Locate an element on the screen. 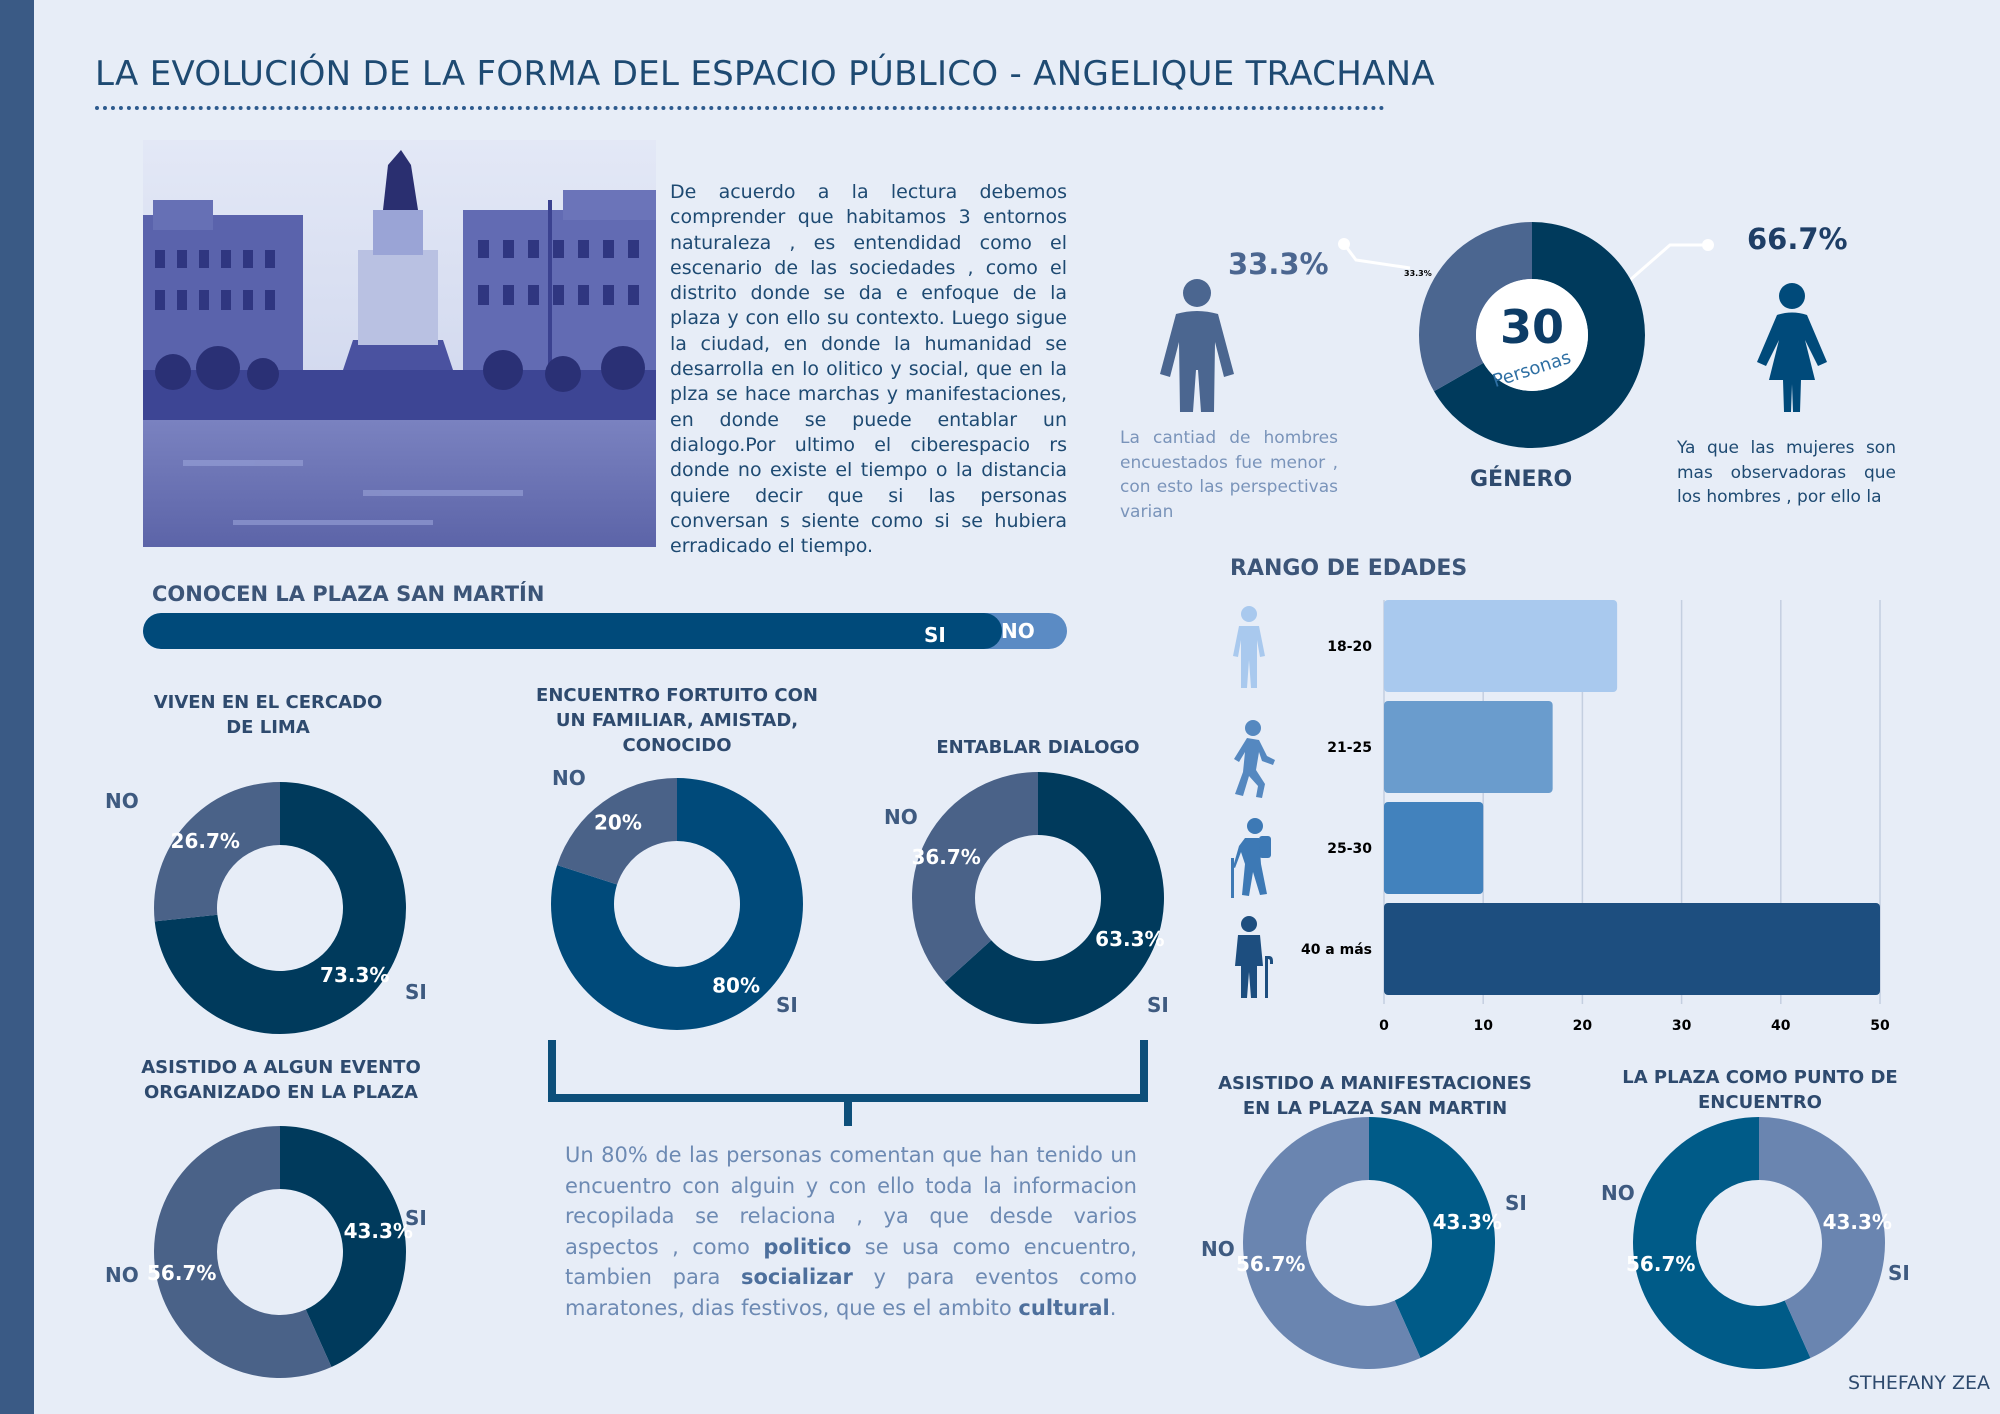 The height and width of the screenshot is (1414, 2000). gender-donut-hole is located at coordinates (1532, 335).